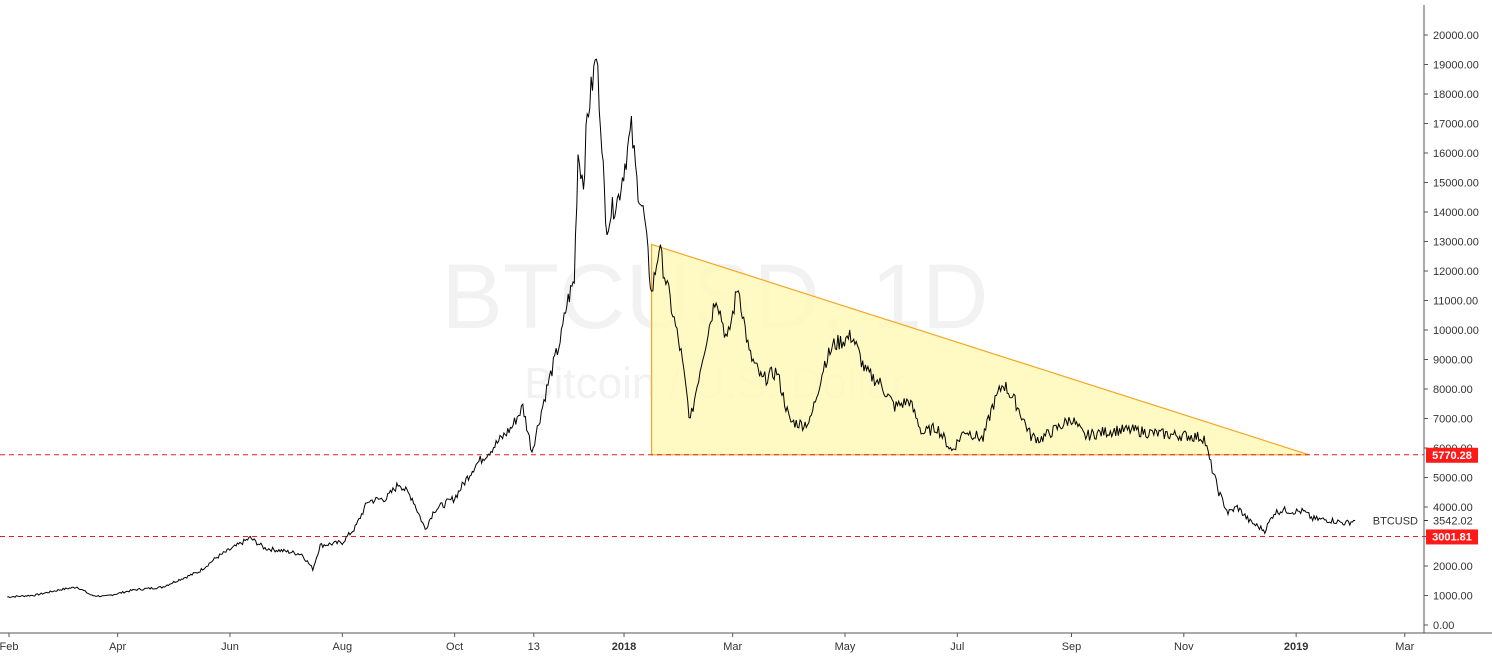 Image resolution: width=1492 pixels, height=662 pixels. Describe the element at coordinates (624, 647) in the screenshot. I see `x-tick-label: 2018` at that location.